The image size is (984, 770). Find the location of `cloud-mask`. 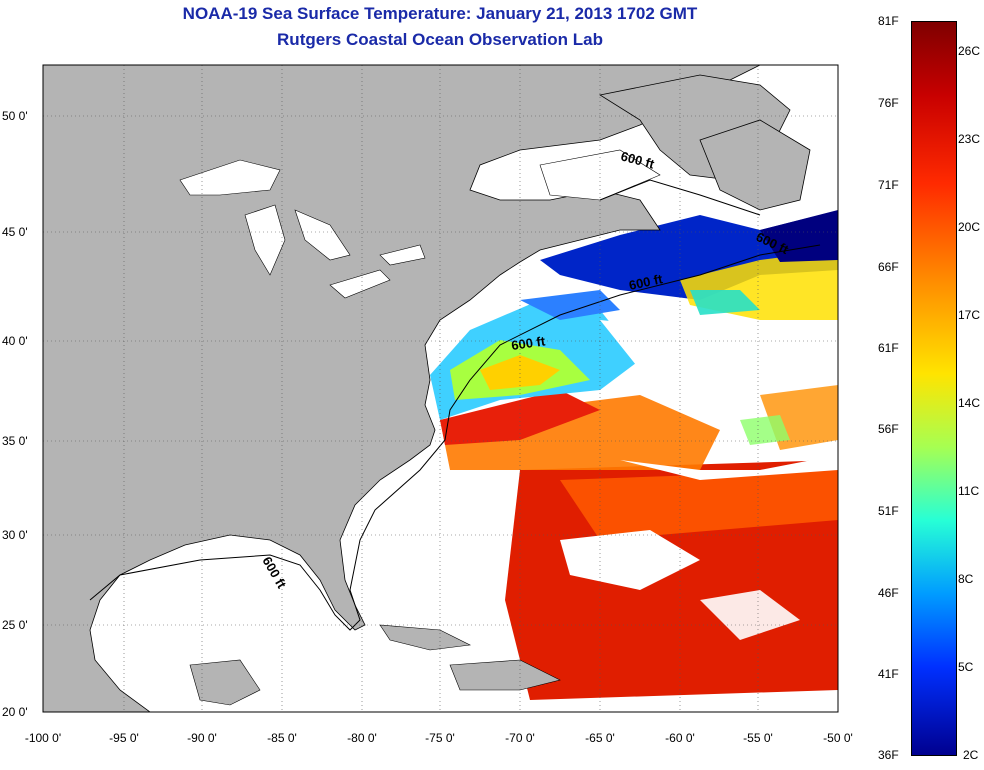

cloud-mask is located at coordinates (699, 480).